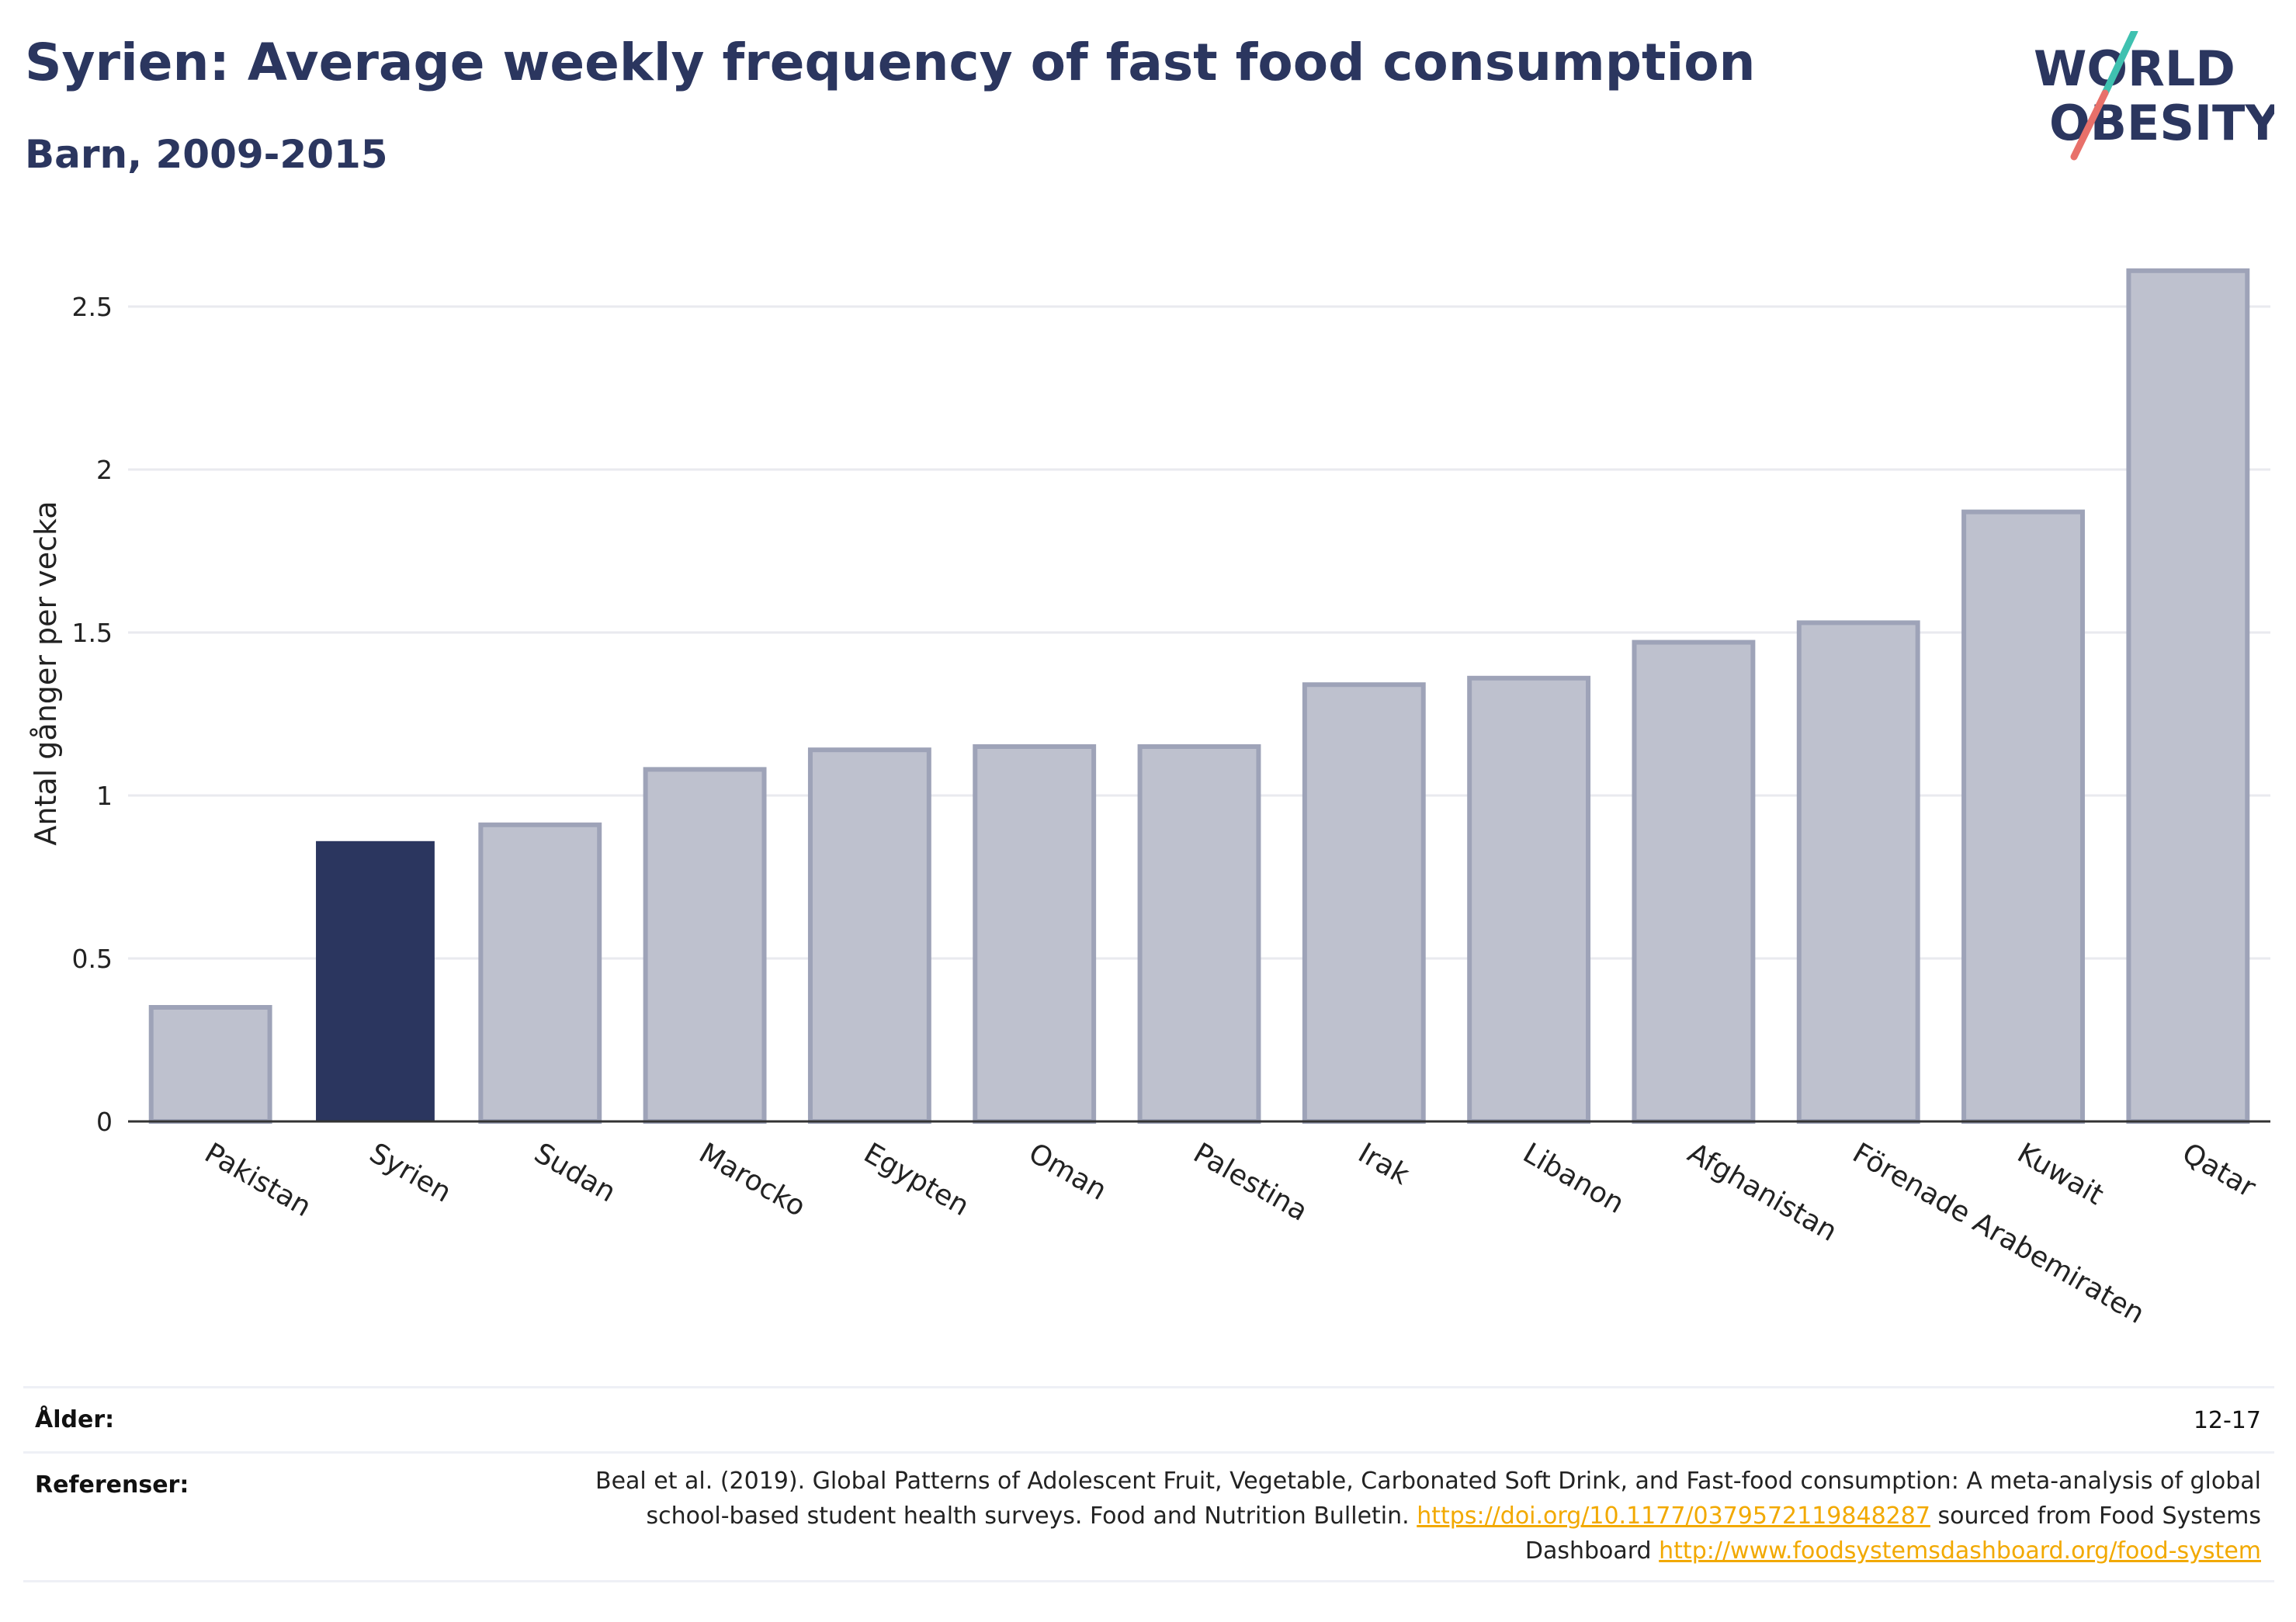 This screenshot has width=2296, height=1622. Describe the element at coordinates (1148, 1387) in the screenshot. I see `footer-divider-top` at that location.